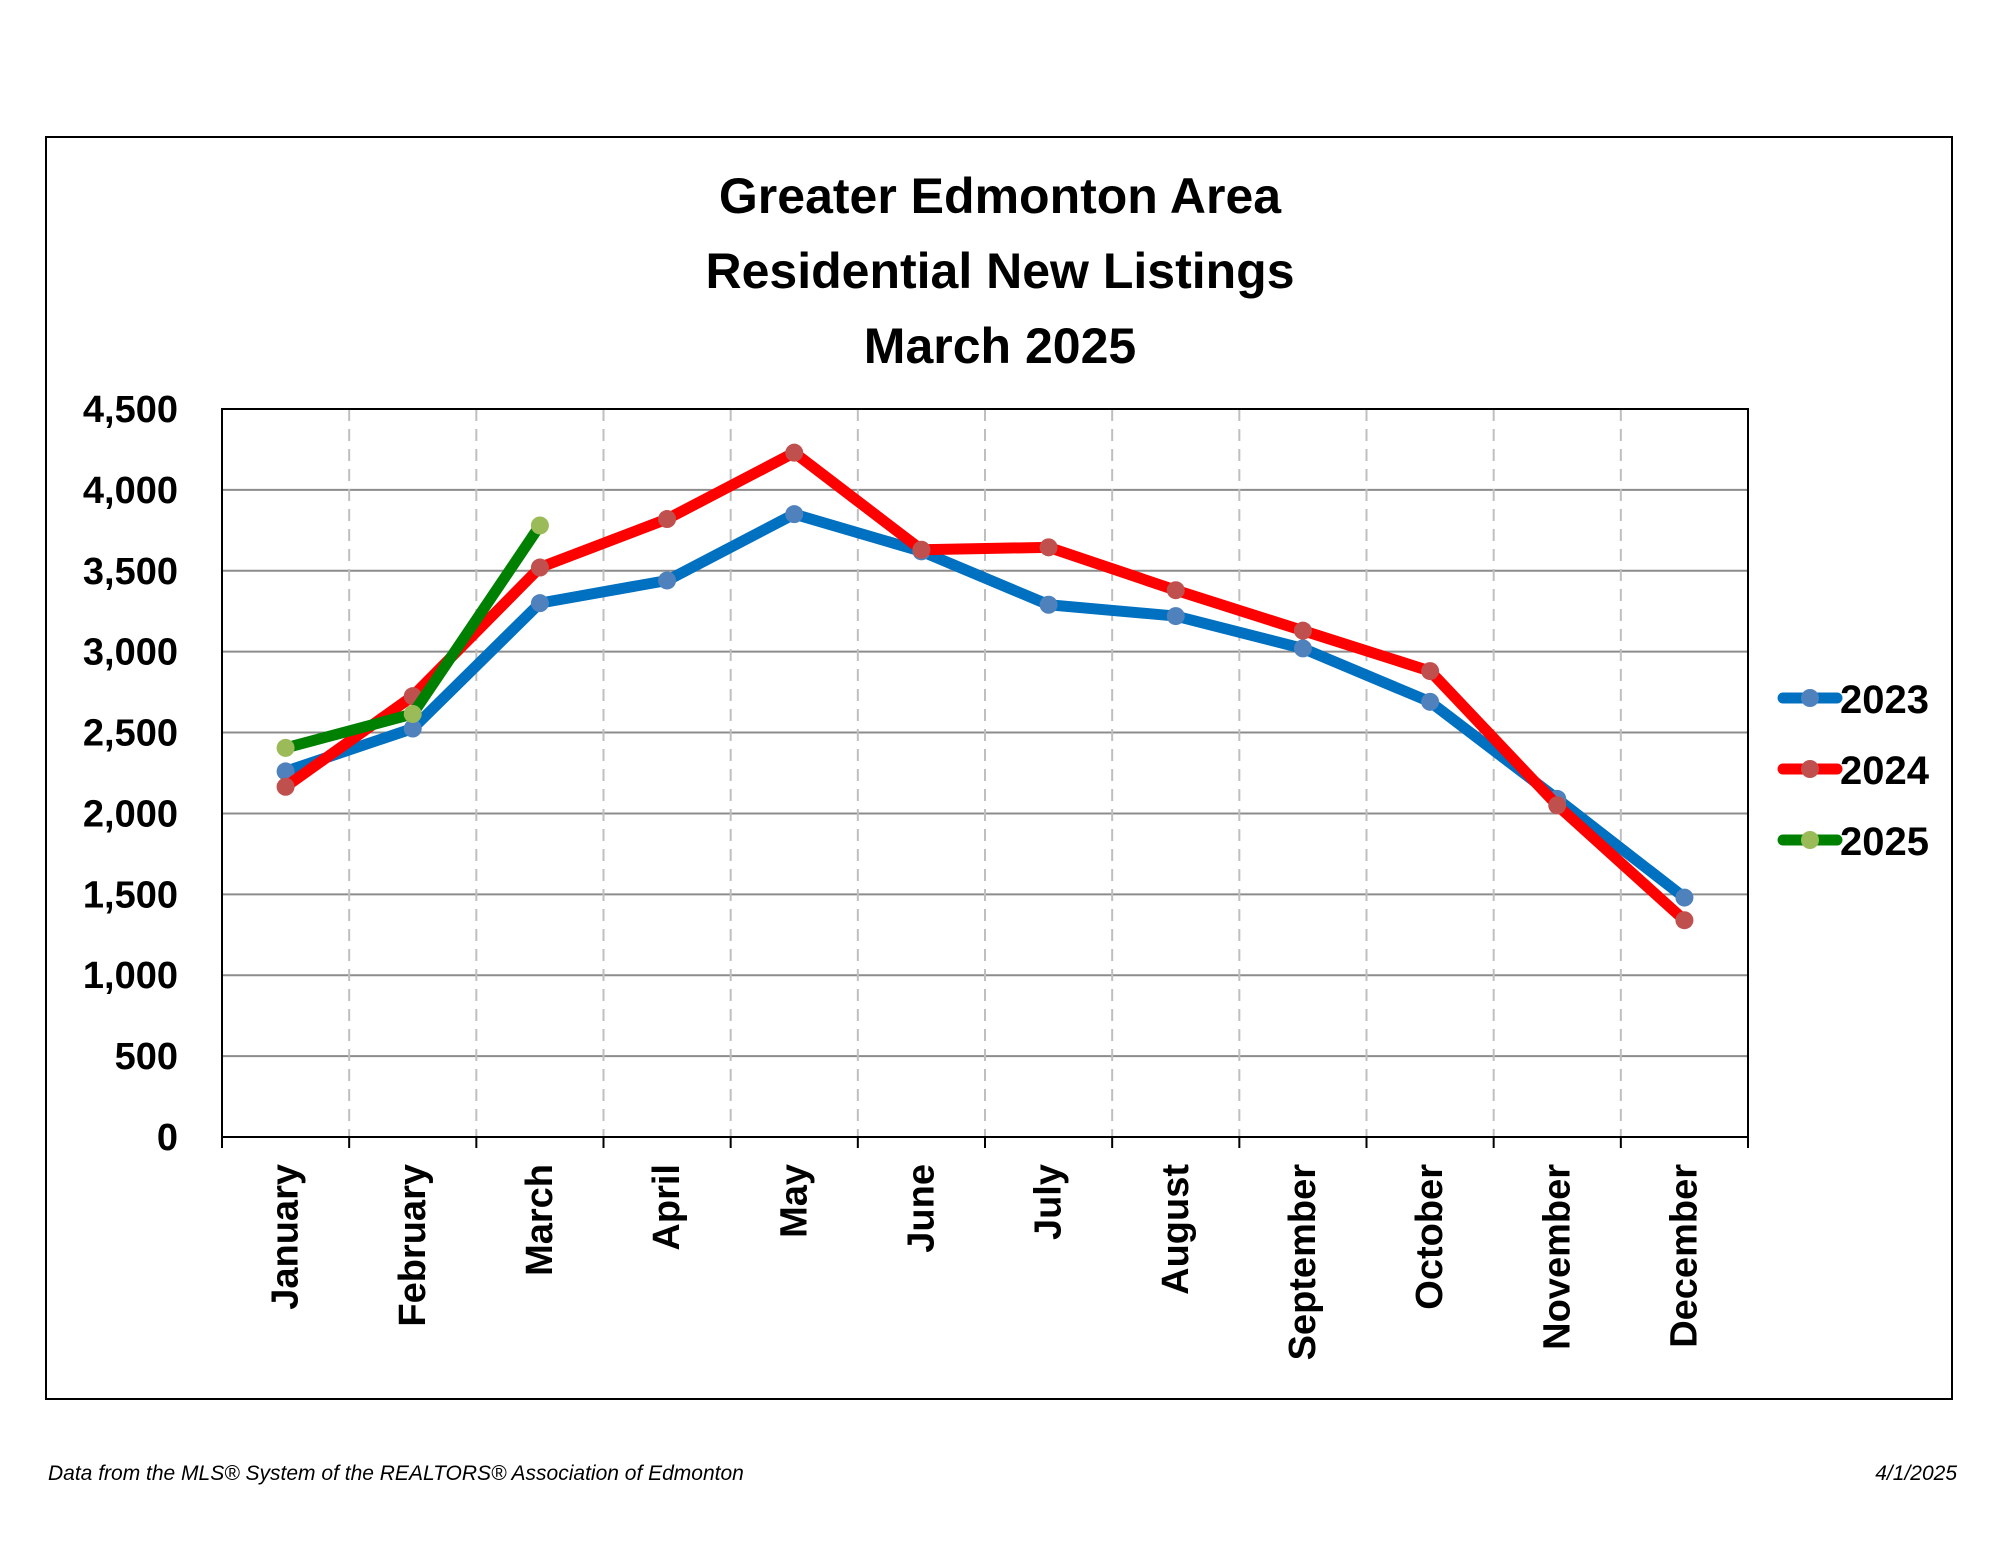  I want to click on y-tick-label: 4,000, so click(130, 491).